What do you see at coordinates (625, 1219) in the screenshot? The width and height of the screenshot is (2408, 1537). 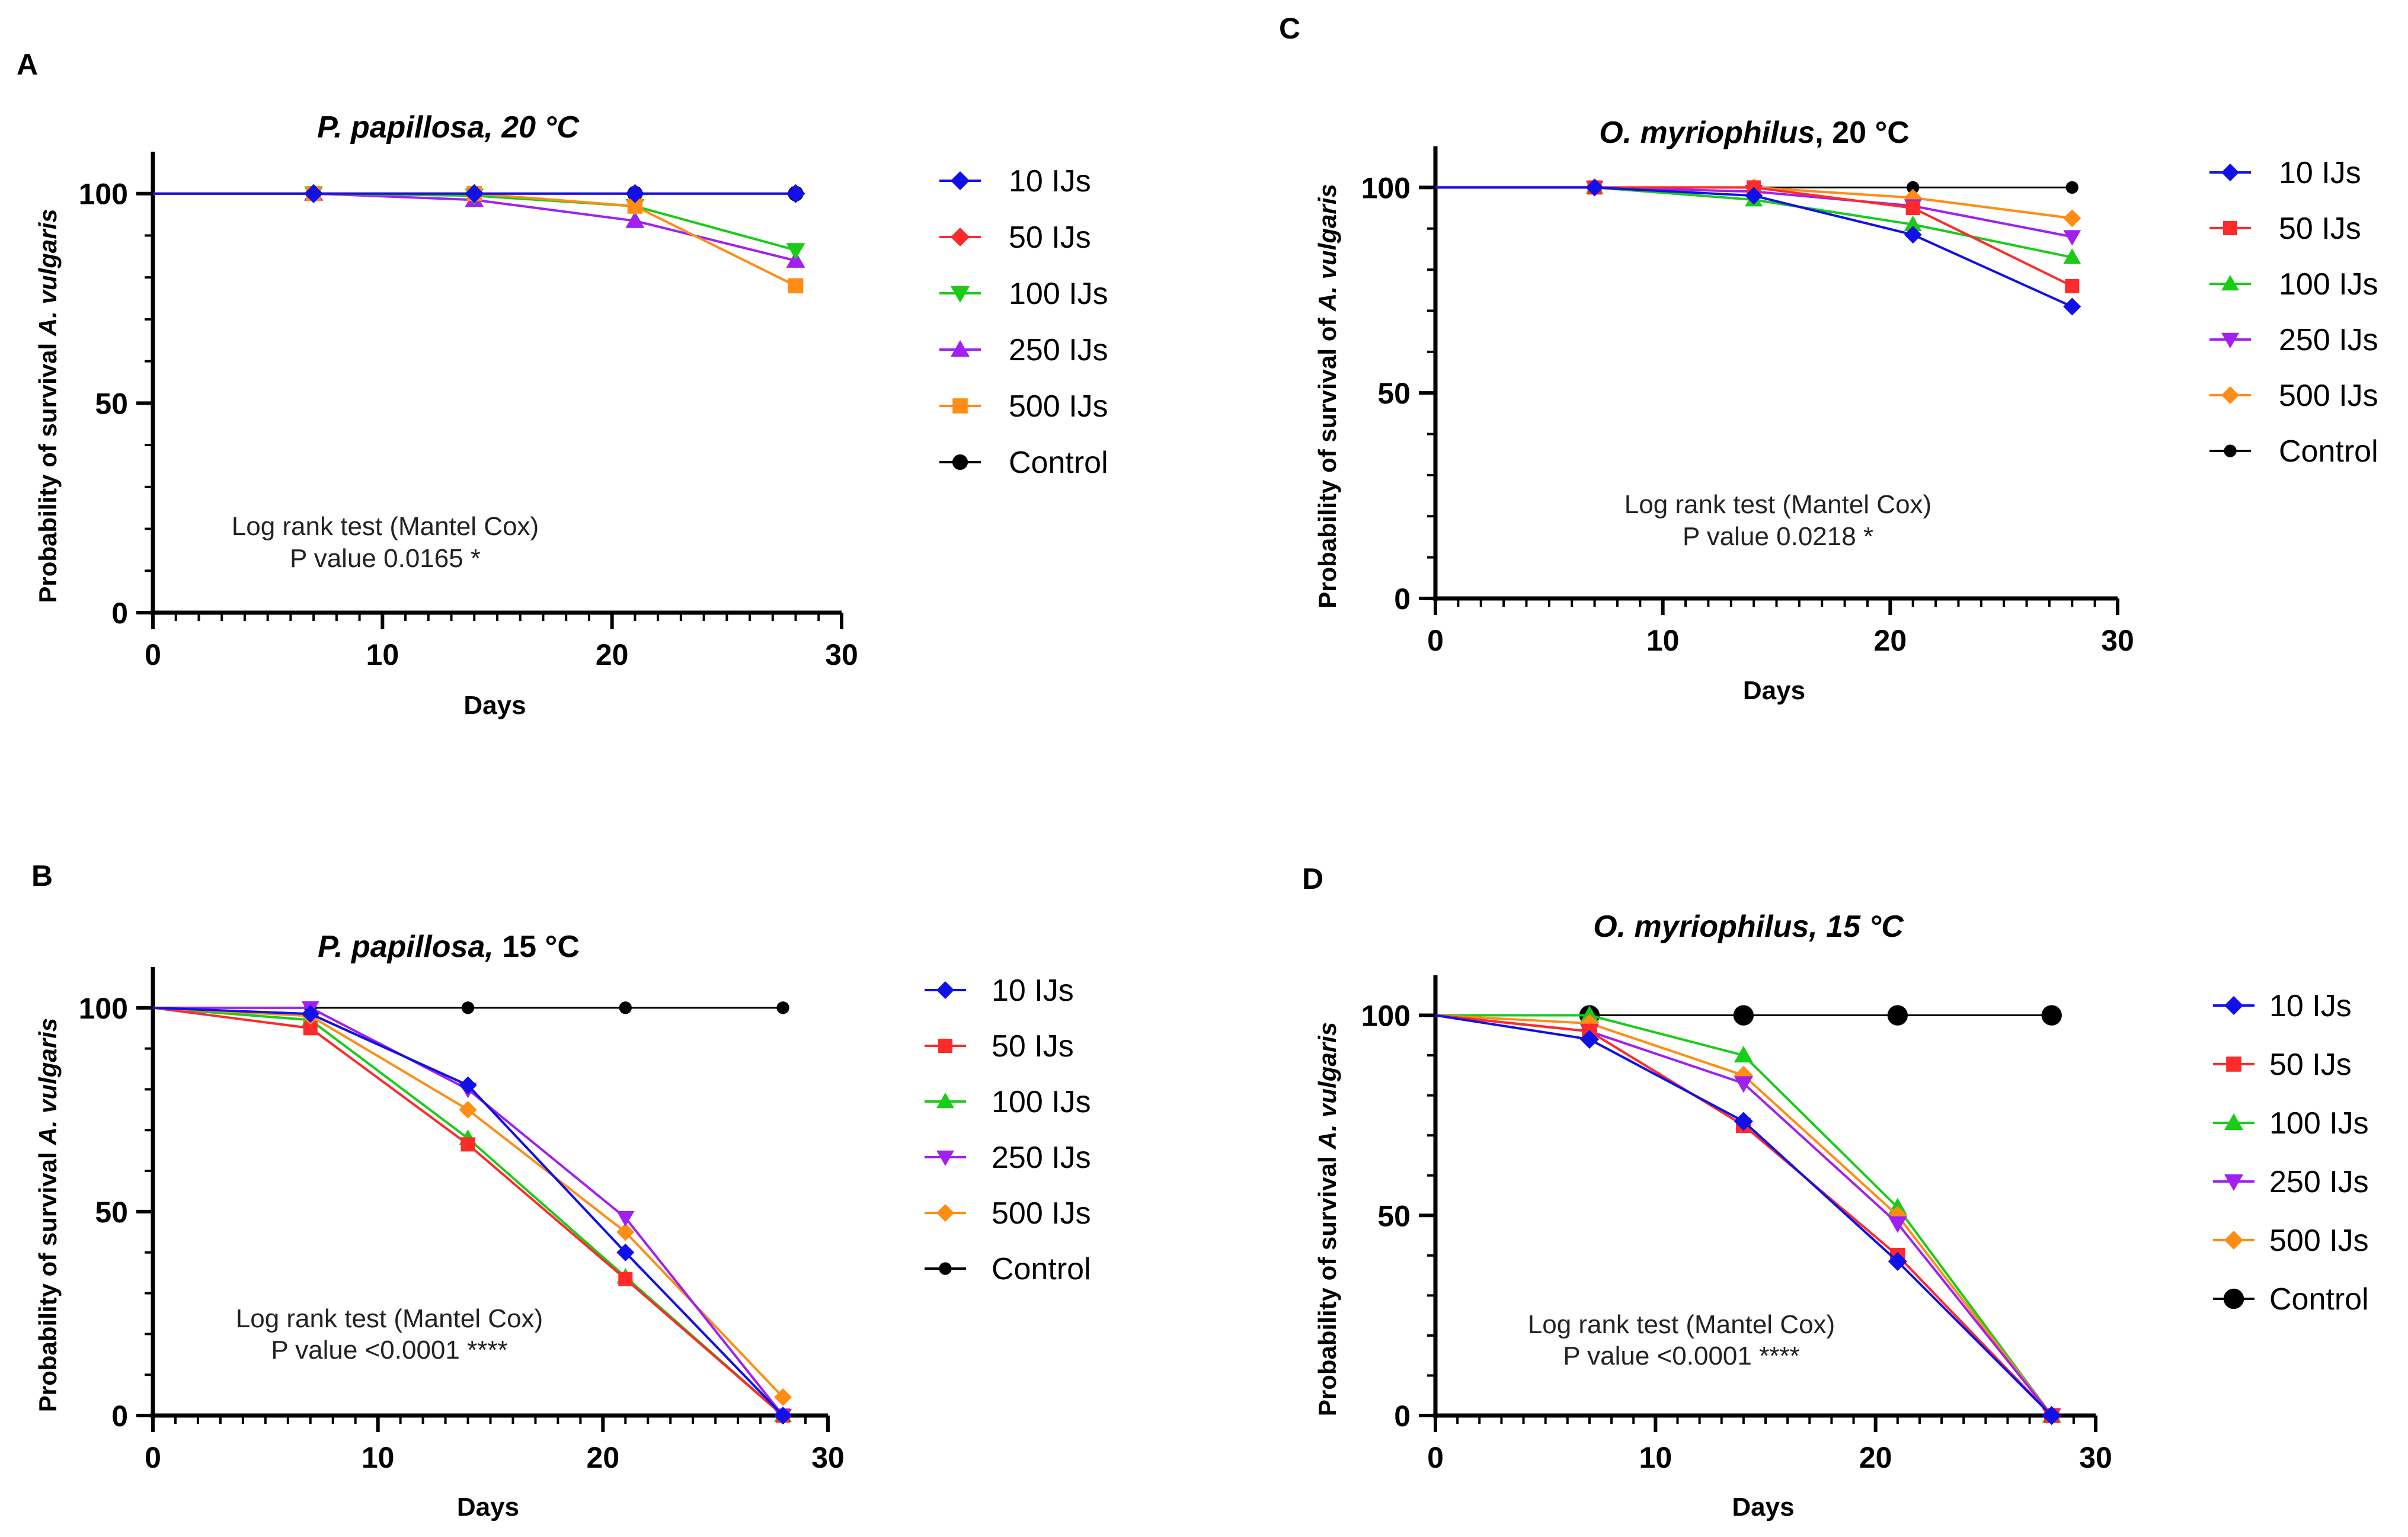 I see `data-point-250-ijs` at bounding box center [625, 1219].